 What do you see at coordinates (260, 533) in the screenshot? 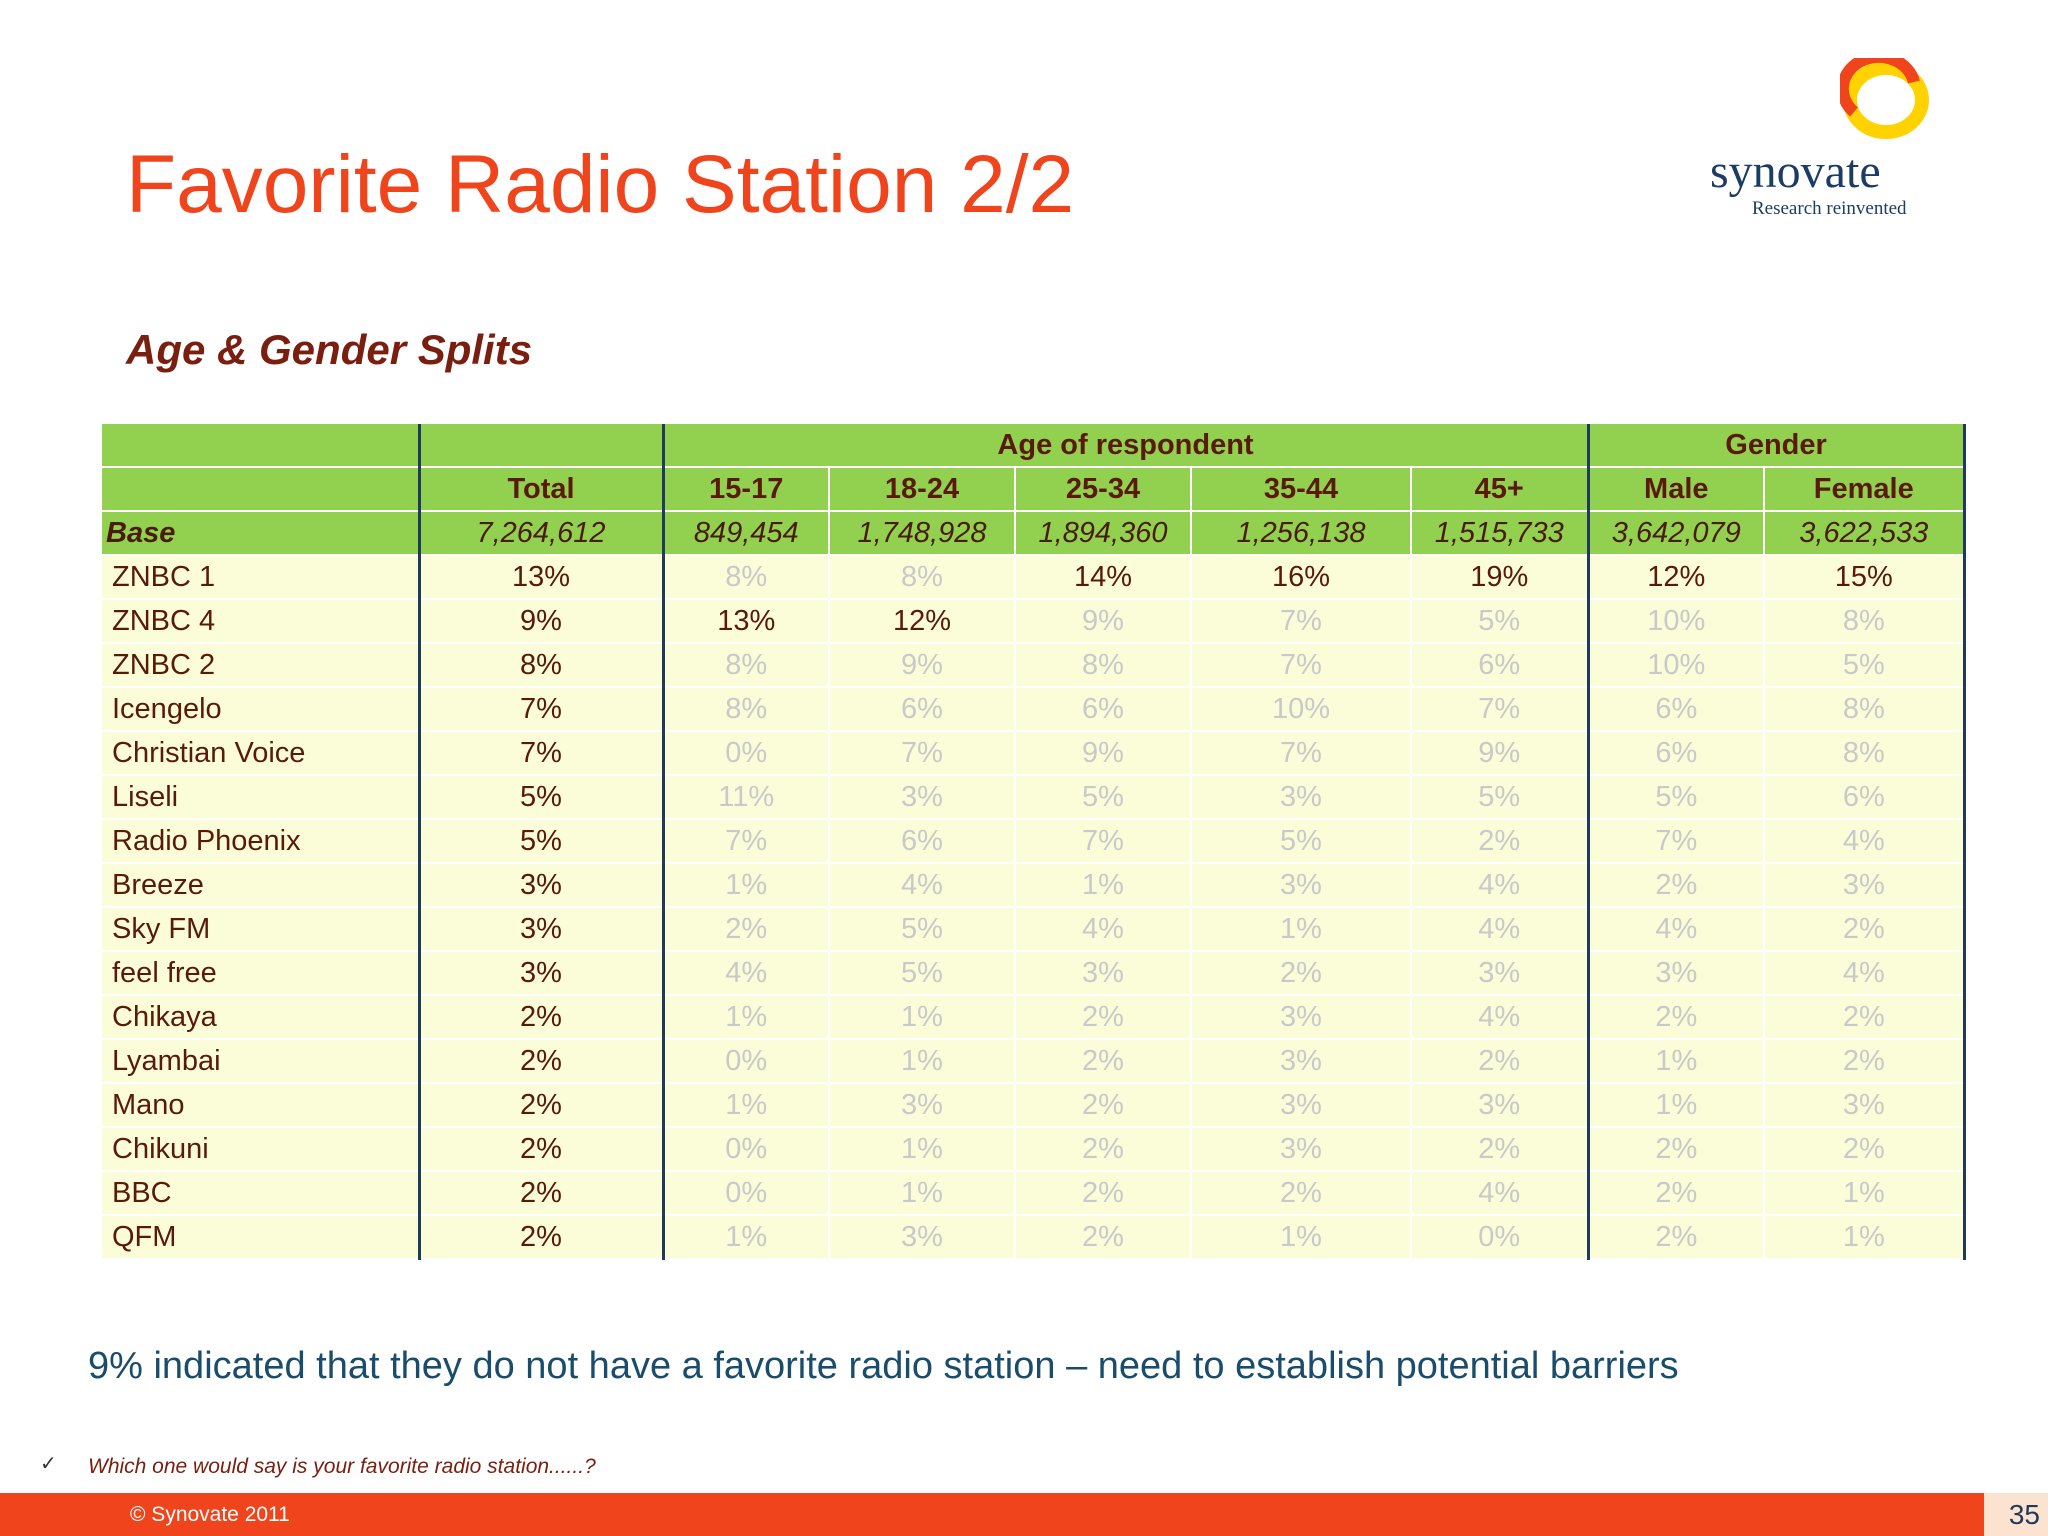
I see `base-label: Base` at bounding box center [260, 533].